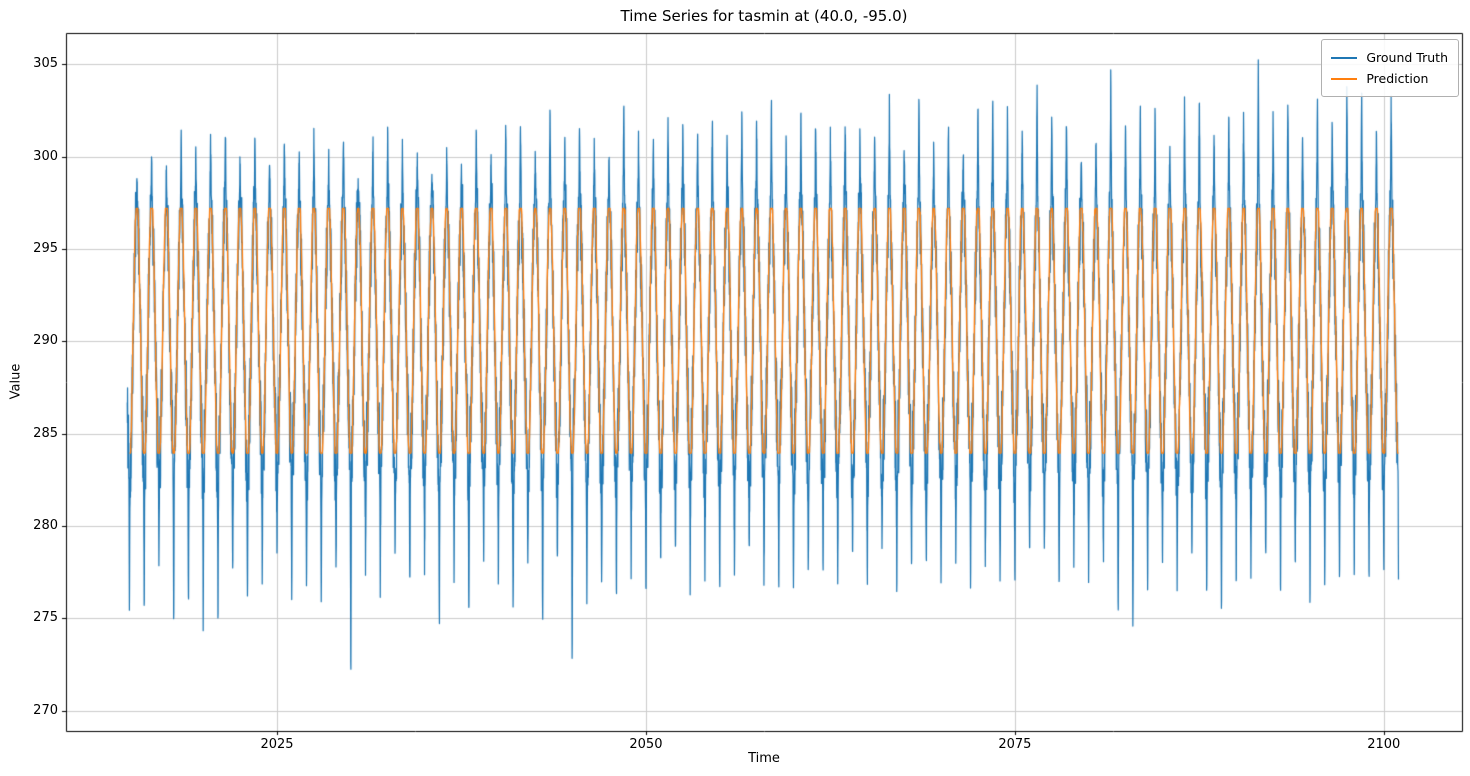 This screenshot has height=776, width=1470. Describe the element at coordinates (764, 758) in the screenshot. I see `x-axis-label: Time` at that location.